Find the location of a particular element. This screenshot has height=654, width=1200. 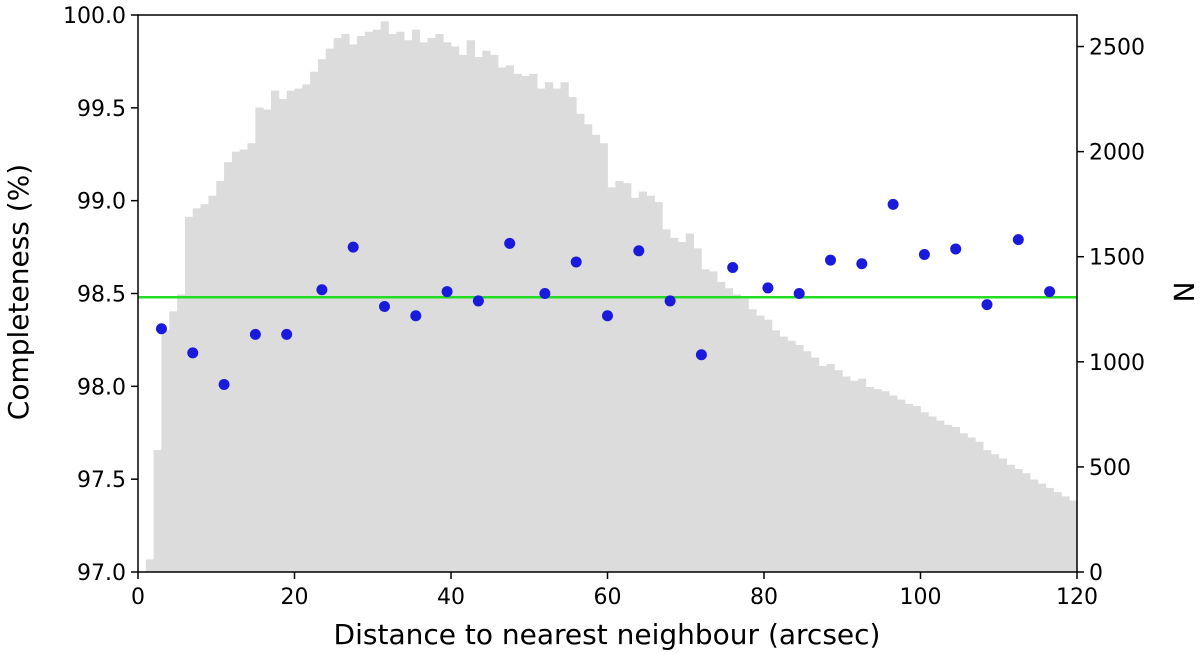

x-tick-label: 100 is located at coordinates (921, 597).